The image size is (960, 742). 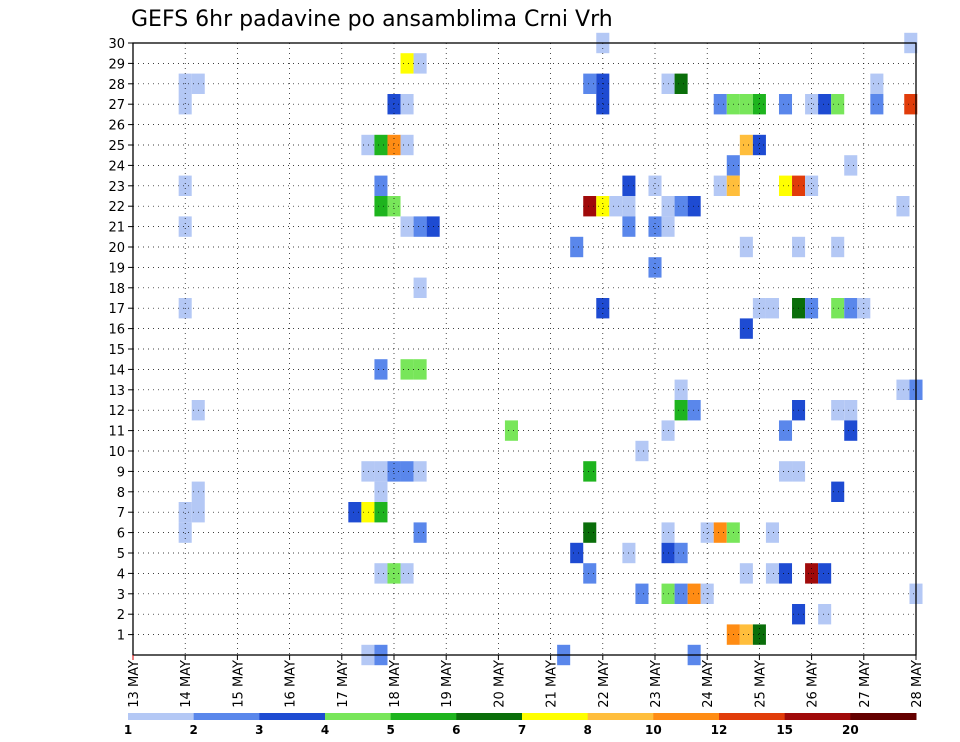 I want to click on y-tick-label: 12, so click(x=116, y=411).